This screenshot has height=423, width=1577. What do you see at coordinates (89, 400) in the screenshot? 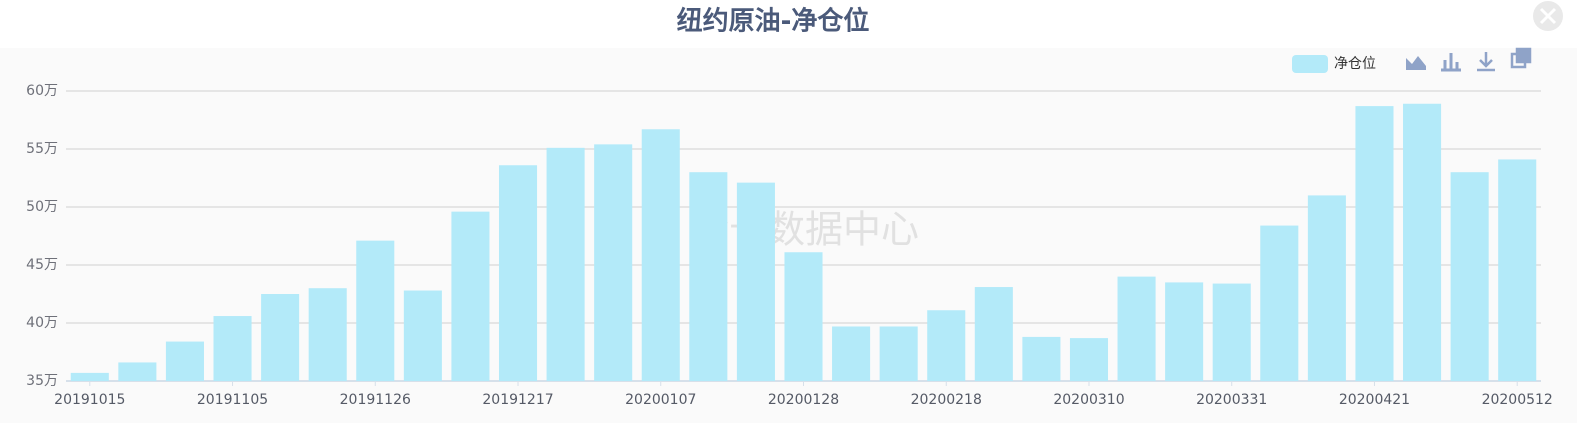
I see `x-tick-label: 20191015` at bounding box center [89, 400].